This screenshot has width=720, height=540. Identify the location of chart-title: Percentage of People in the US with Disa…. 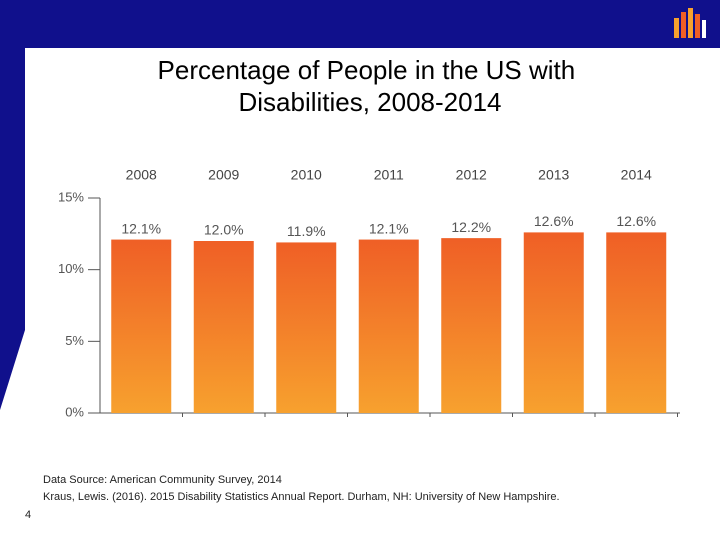
(370, 86).